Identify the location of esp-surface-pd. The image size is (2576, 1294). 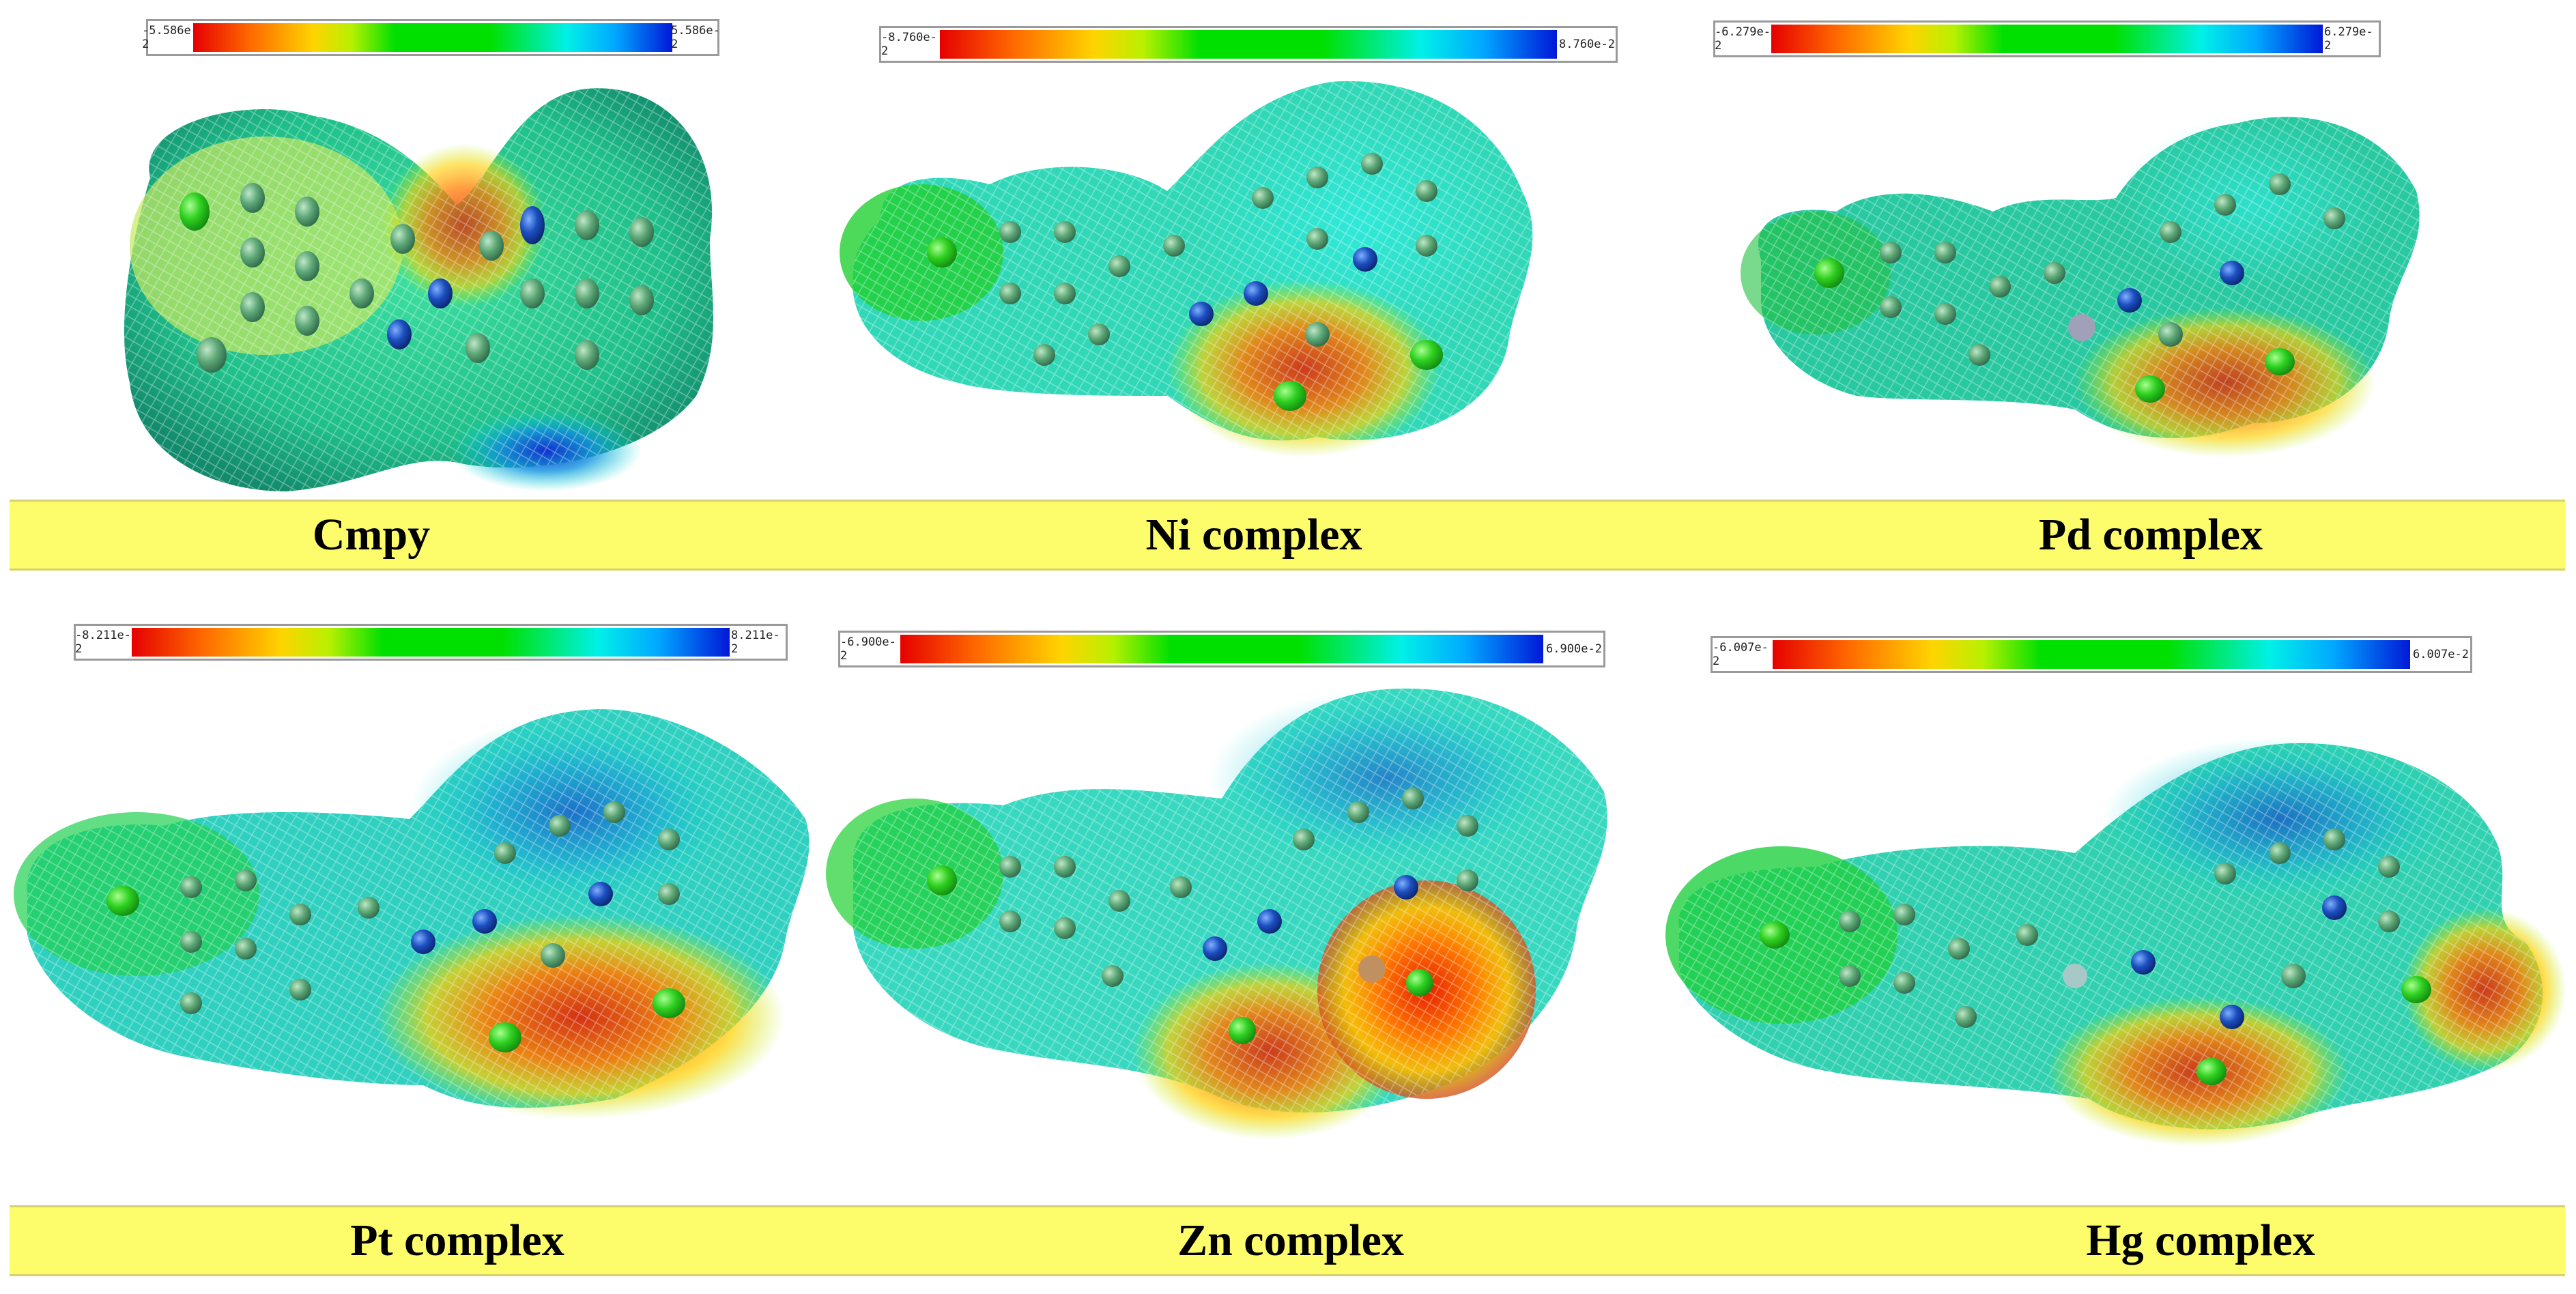
(2080, 286).